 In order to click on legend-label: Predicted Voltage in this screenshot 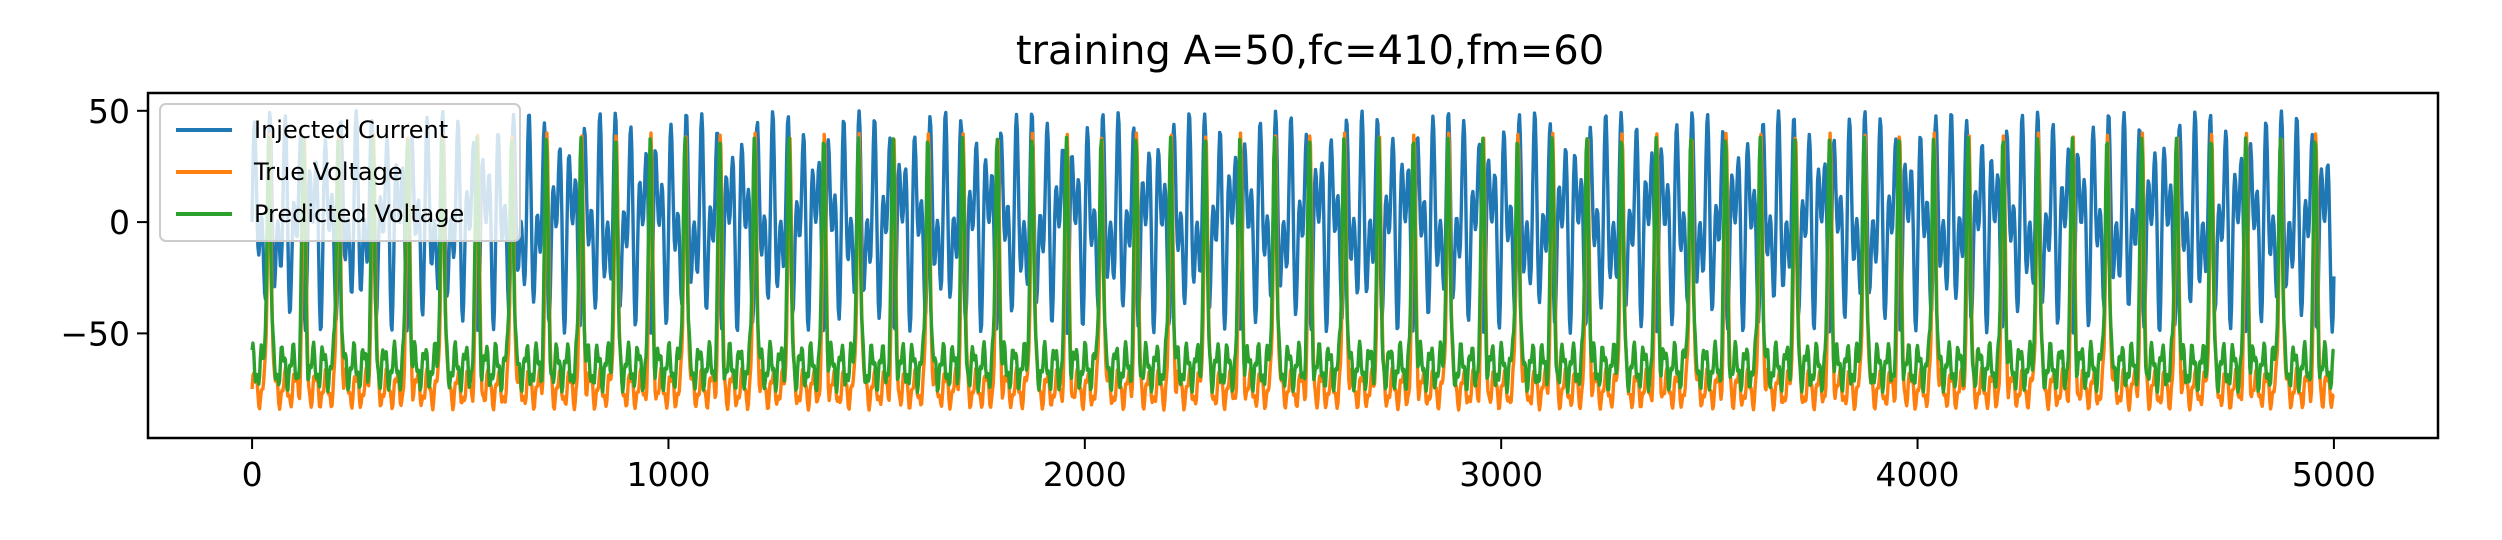, I will do `click(359, 214)`.